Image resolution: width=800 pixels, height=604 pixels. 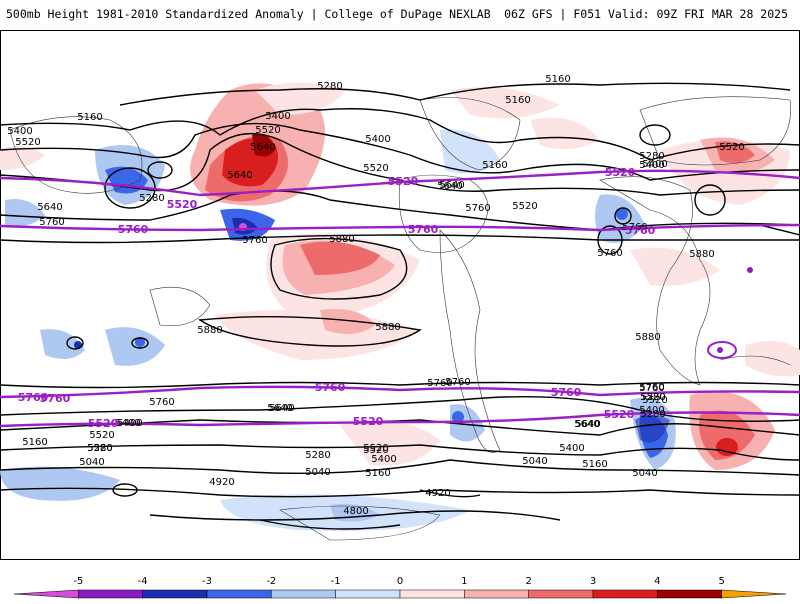 What do you see at coordinates (336, 581) in the screenshot?
I see `legend-tick-label: -1` at bounding box center [336, 581].